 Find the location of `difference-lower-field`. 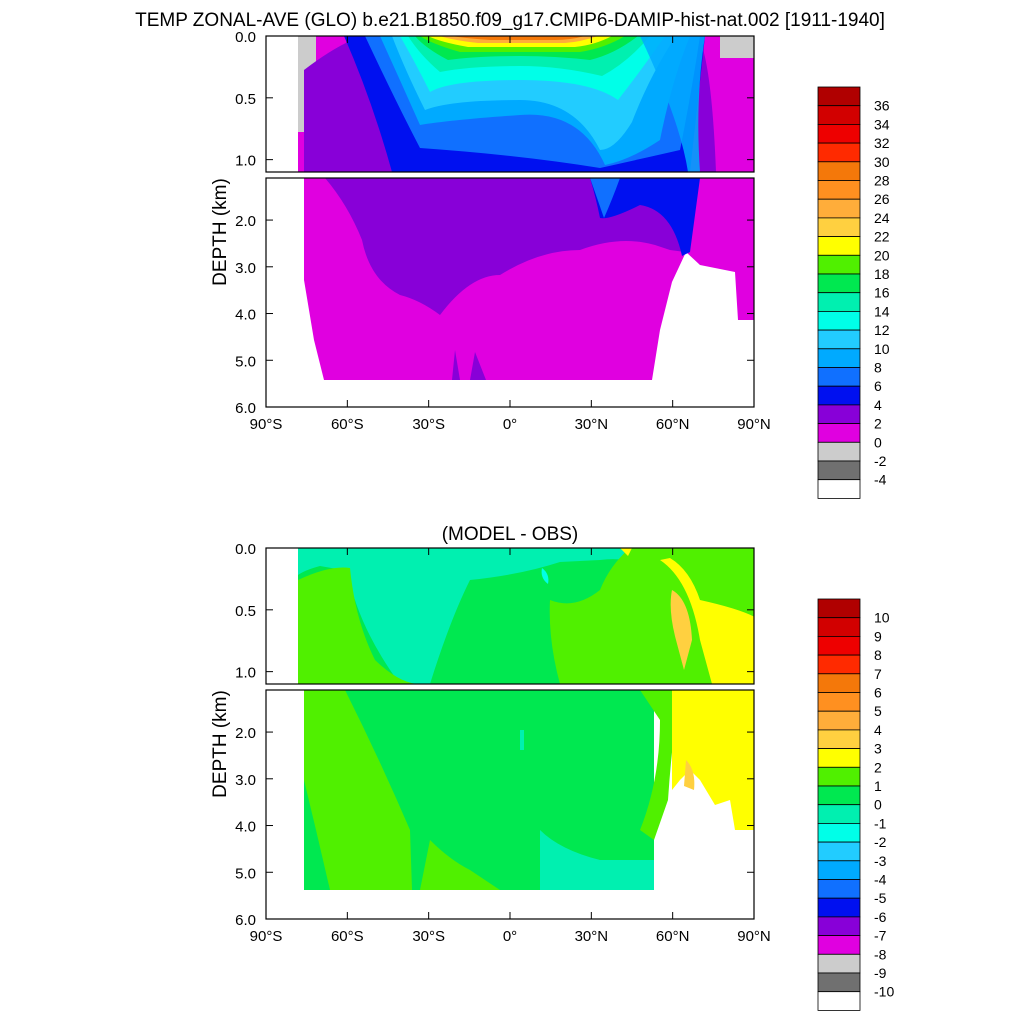

difference-lower-field is located at coordinates (529, 790).